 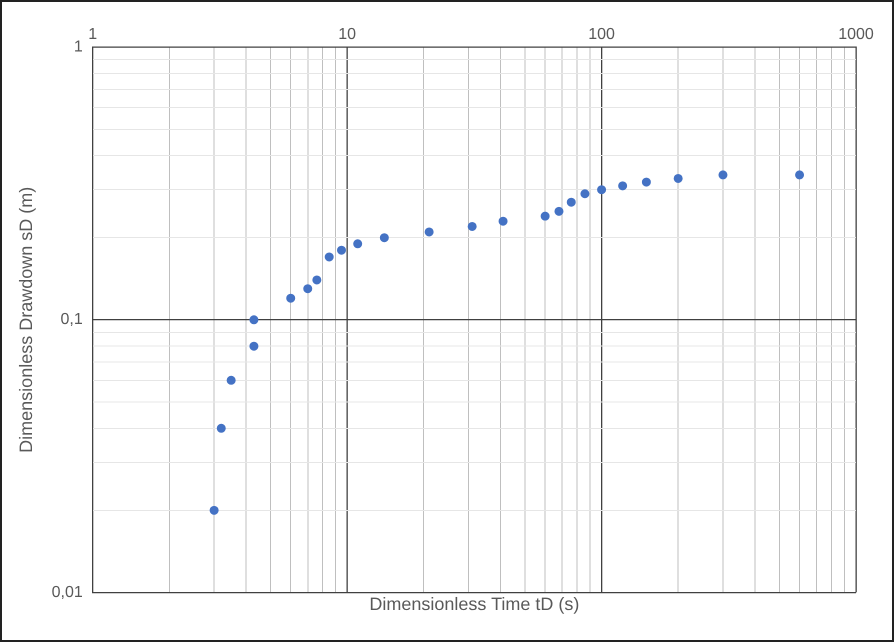 What do you see at coordinates (474, 604) in the screenshot?
I see `x-axis-title: Dimensionless Time tD (s)` at bounding box center [474, 604].